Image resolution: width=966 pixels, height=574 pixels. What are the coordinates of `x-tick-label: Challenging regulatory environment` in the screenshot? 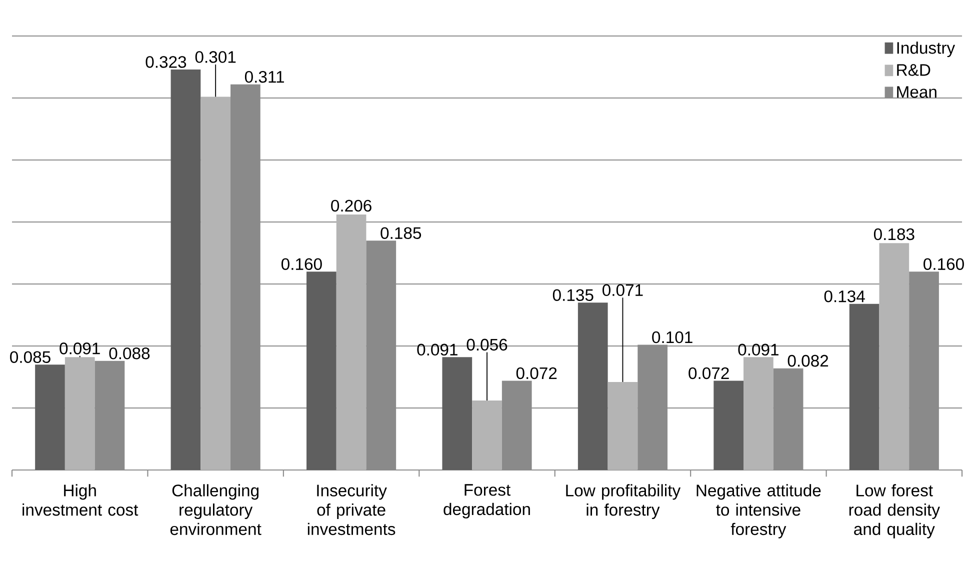 It's located at (216, 510).